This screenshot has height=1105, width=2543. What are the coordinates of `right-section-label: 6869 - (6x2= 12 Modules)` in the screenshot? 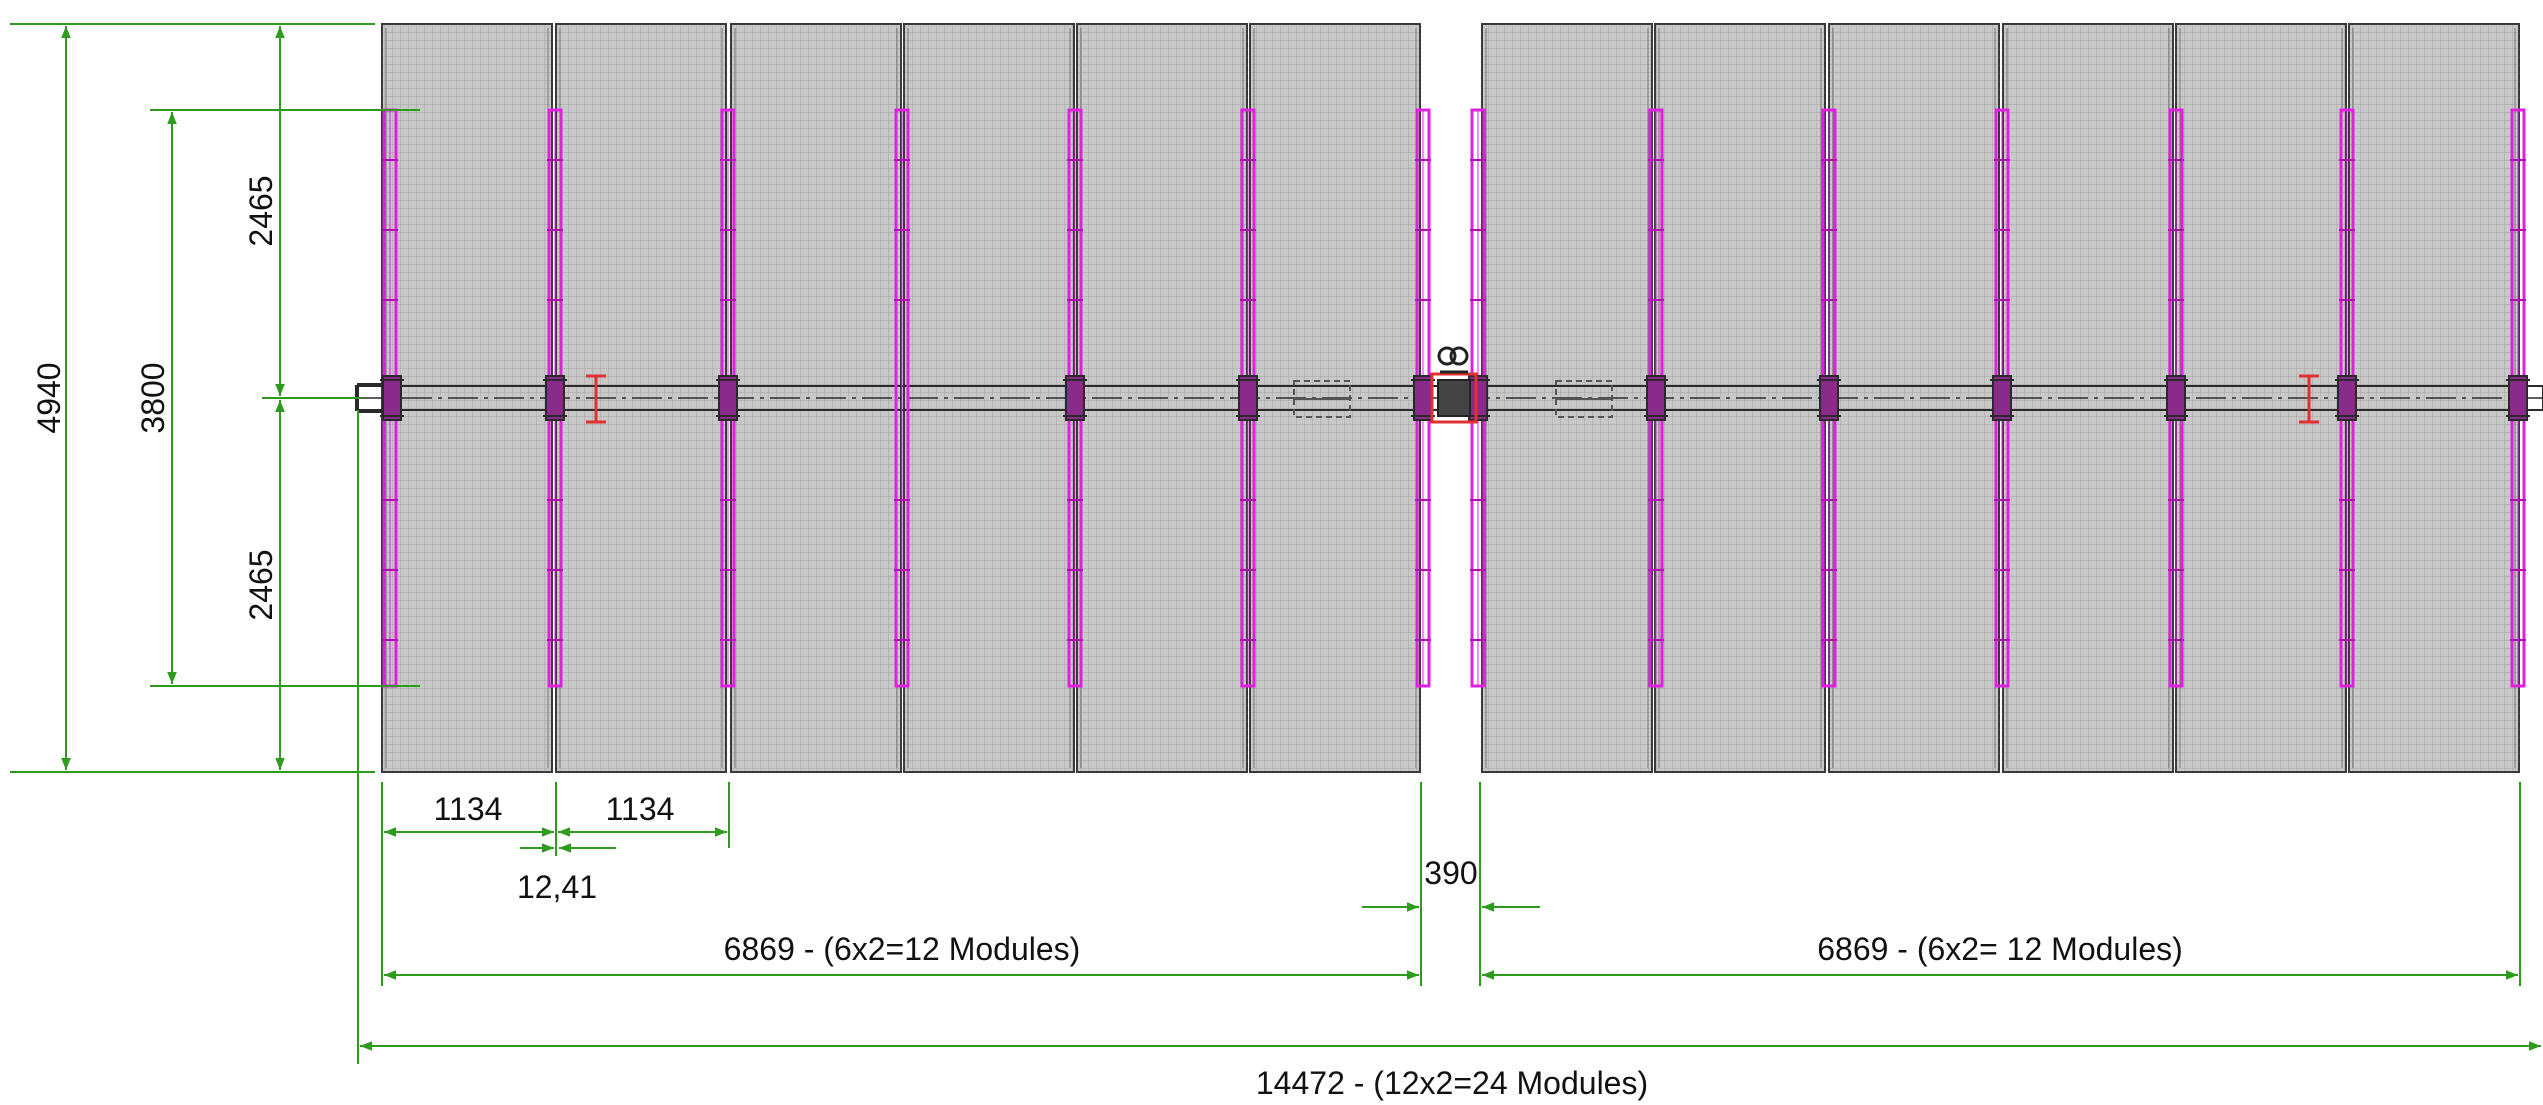 It's located at (2000, 949).